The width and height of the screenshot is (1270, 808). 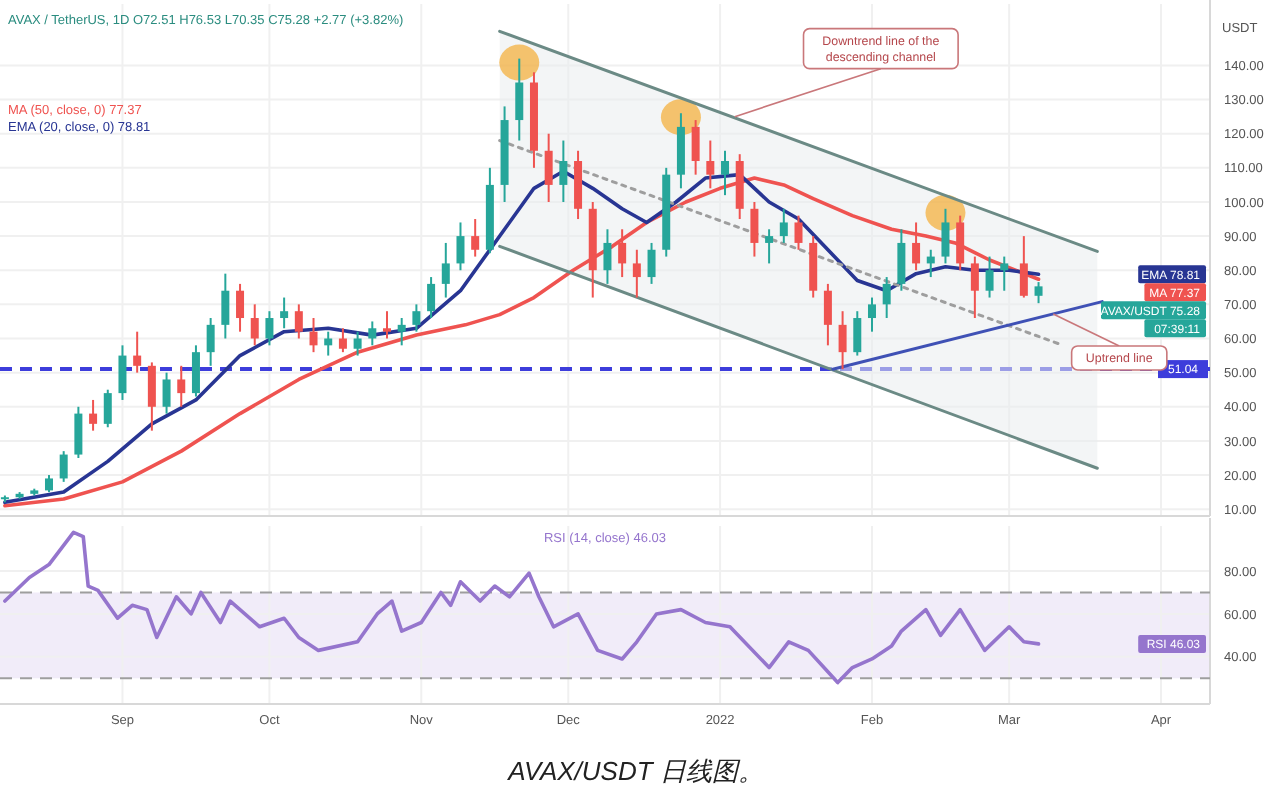 What do you see at coordinates (635, 771) in the screenshot?
I see `text: AVAX/USDT 日线图。` at bounding box center [635, 771].